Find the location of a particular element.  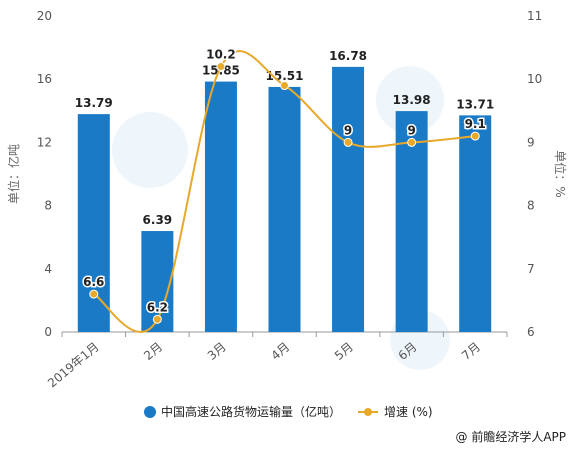

line-value-label: 6.2 is located at coordinates (157, 307).